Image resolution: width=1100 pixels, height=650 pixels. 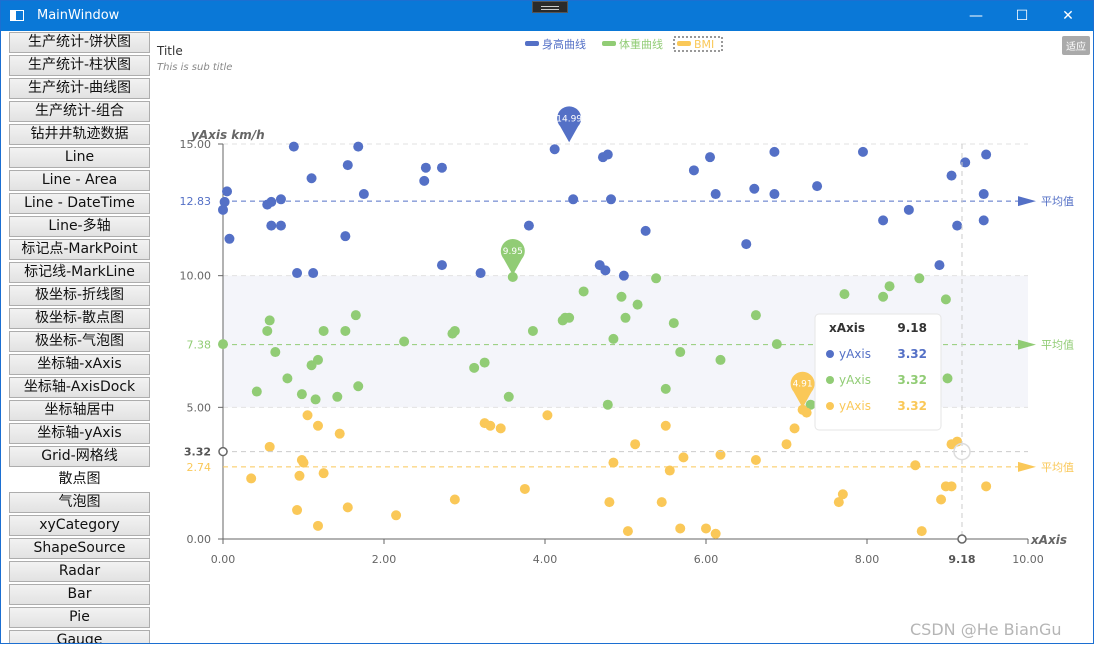 I want to click on sidebar-item: Line-多轴, so click(x=79, y=226).